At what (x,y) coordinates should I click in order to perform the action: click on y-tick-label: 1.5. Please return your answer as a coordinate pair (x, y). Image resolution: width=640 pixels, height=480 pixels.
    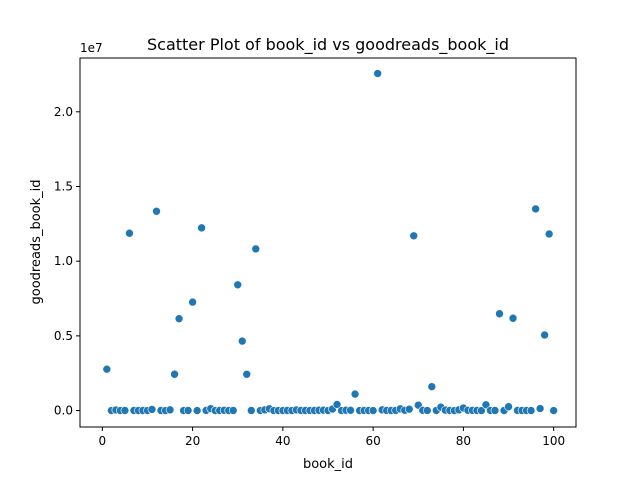
    Looking at the image, I should click on (63, 186).